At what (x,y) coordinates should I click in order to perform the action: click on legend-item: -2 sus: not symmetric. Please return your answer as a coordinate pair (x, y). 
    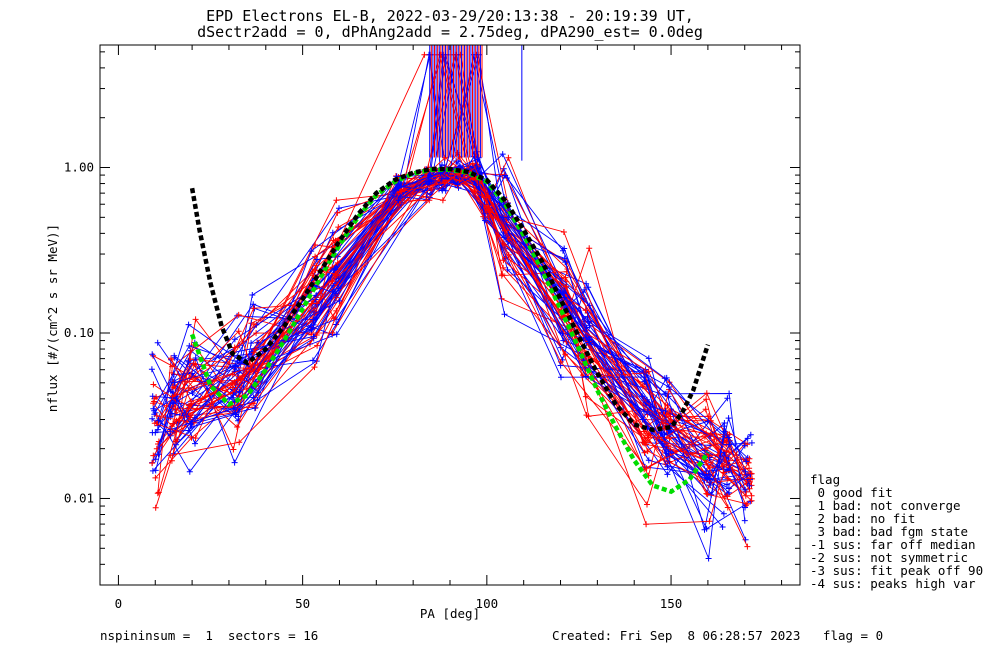
    Looking at the image, I should click on (889, 557).